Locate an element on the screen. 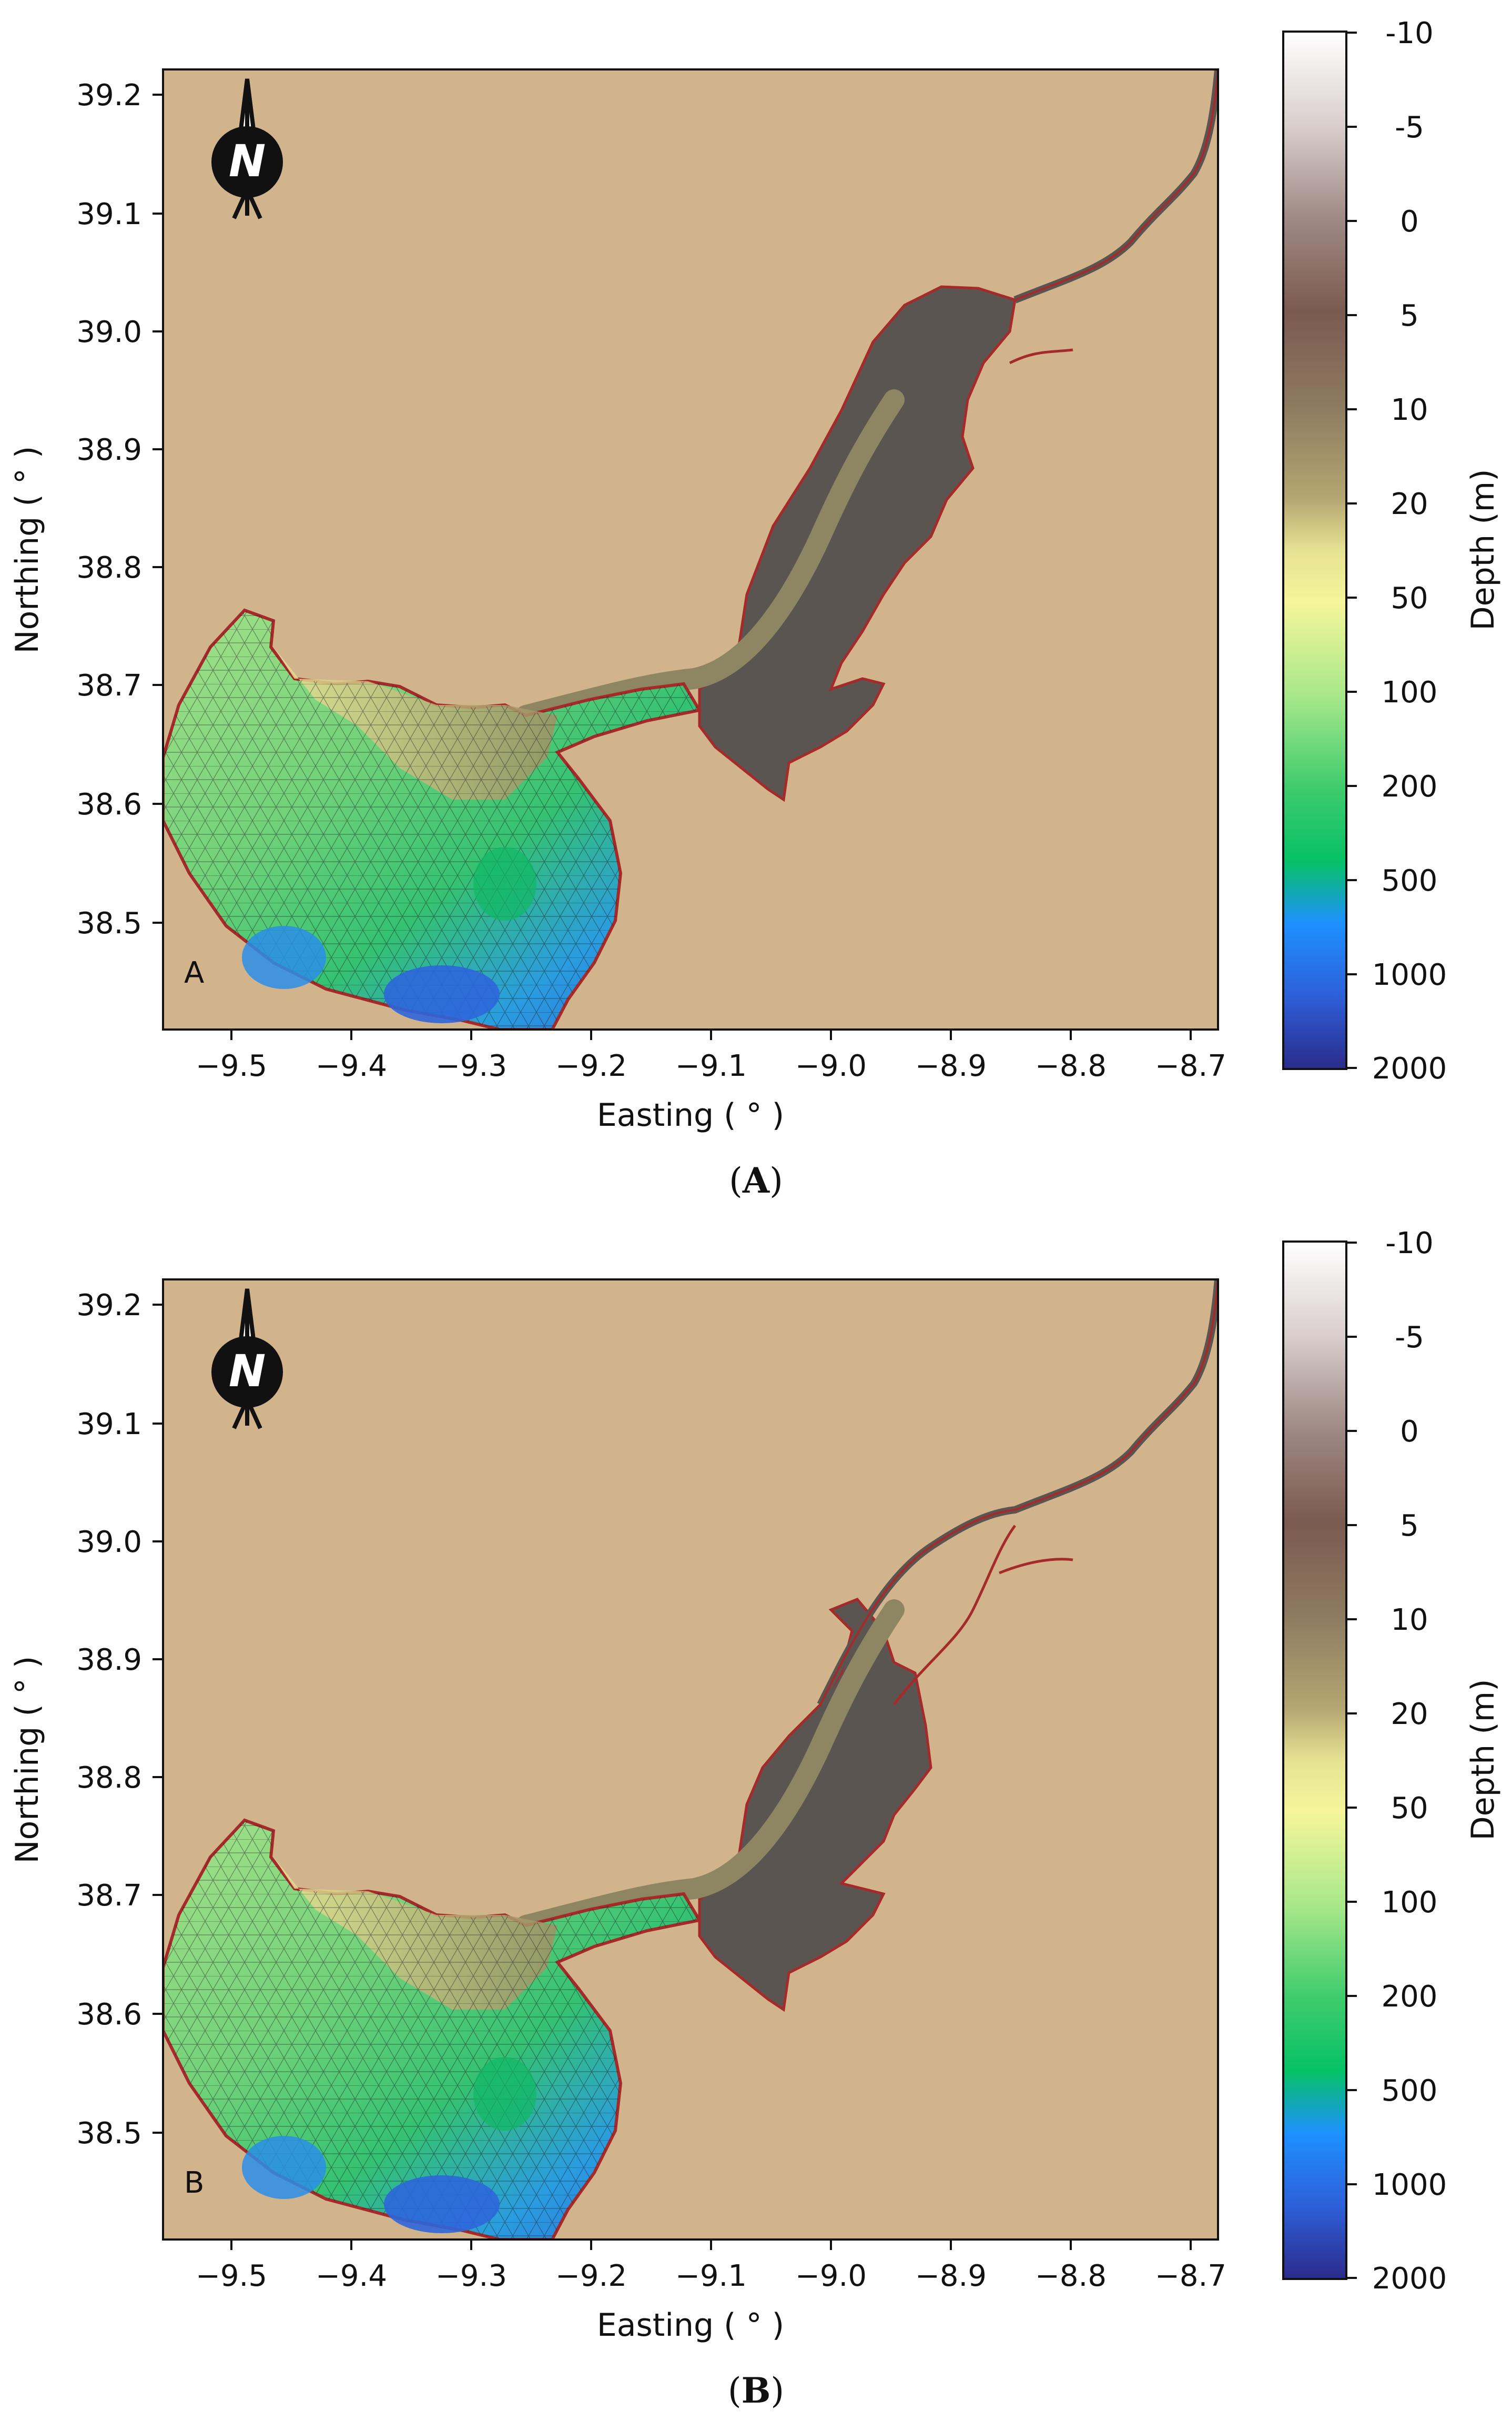  panel-inset-label: A is located at coordinates (194, 973).